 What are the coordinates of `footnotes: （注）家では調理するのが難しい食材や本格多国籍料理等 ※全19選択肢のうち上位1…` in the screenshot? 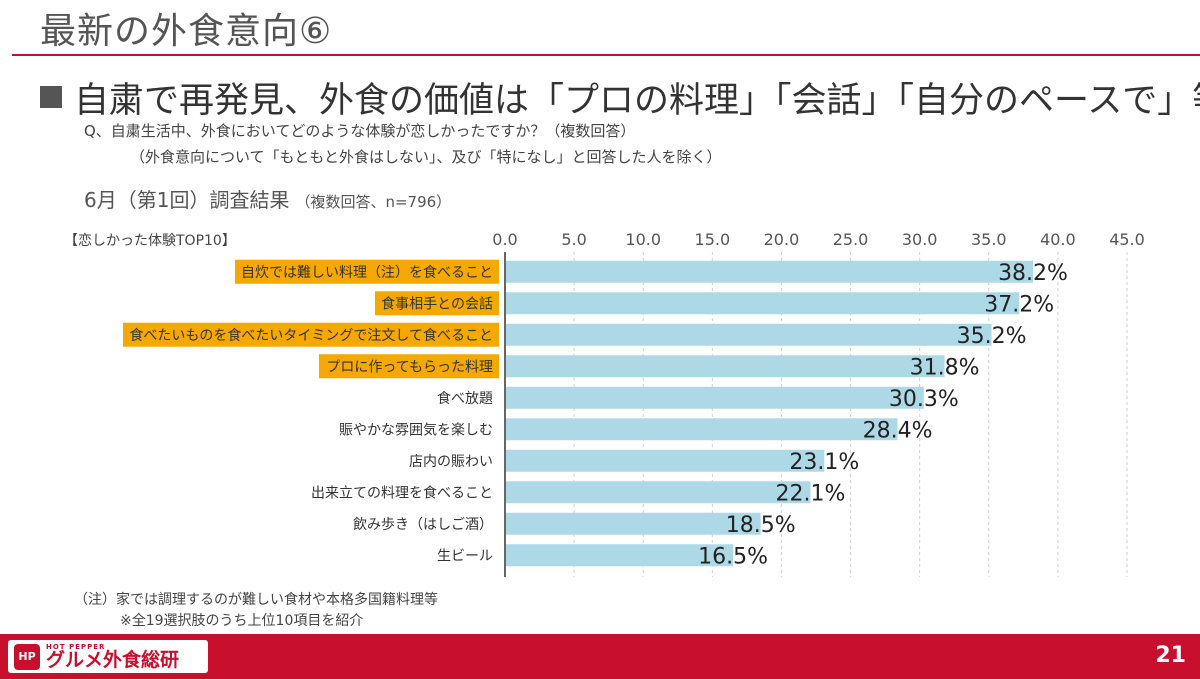 It's located at (256, 611).